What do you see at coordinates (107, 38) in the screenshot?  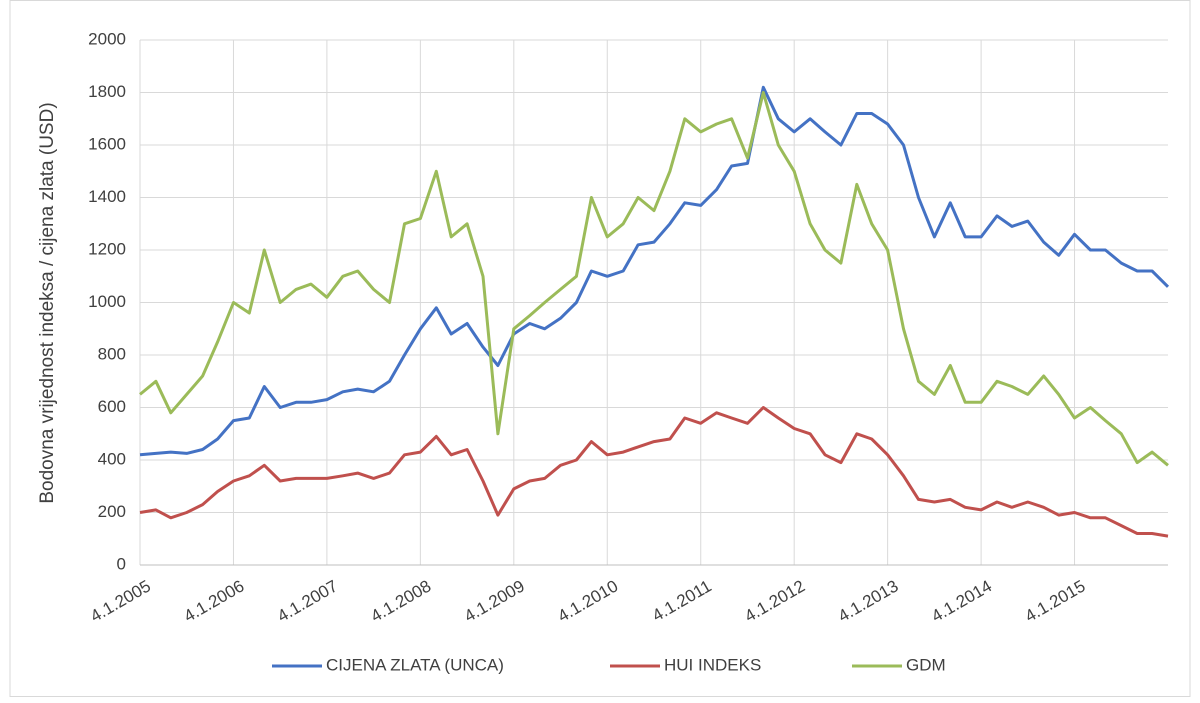 I see `y-tick-label: 2000` at bounding box center [107, 38].